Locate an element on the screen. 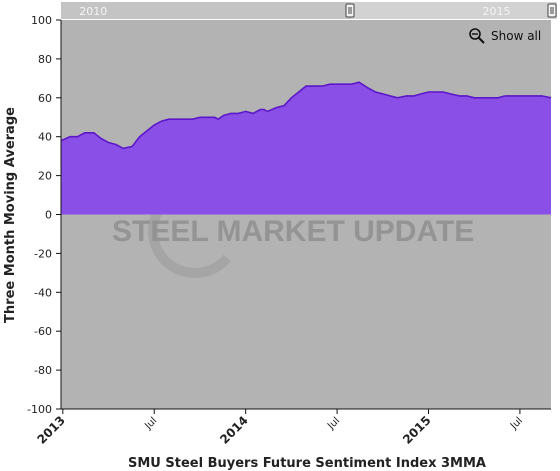  y-tick-label: 100 is located at coordinates (41, 20).